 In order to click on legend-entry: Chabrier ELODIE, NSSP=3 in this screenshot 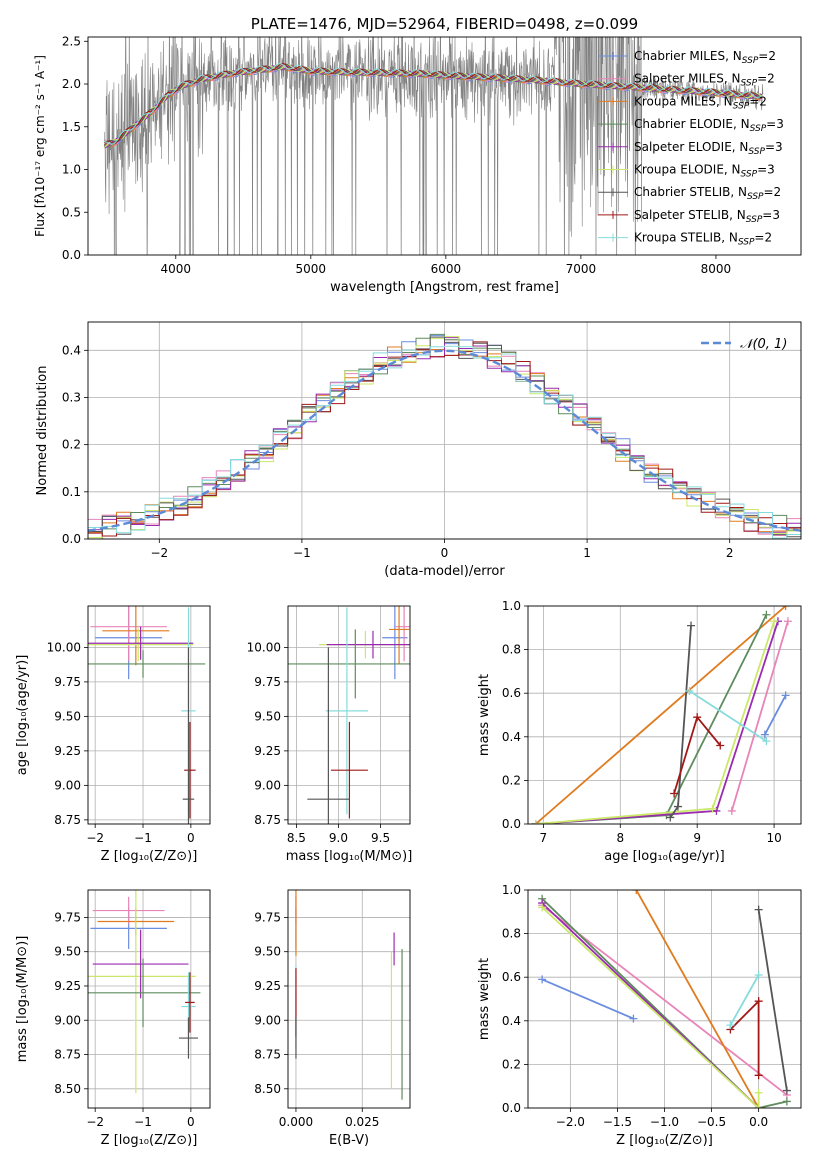, I will do `click(709, 125)`.